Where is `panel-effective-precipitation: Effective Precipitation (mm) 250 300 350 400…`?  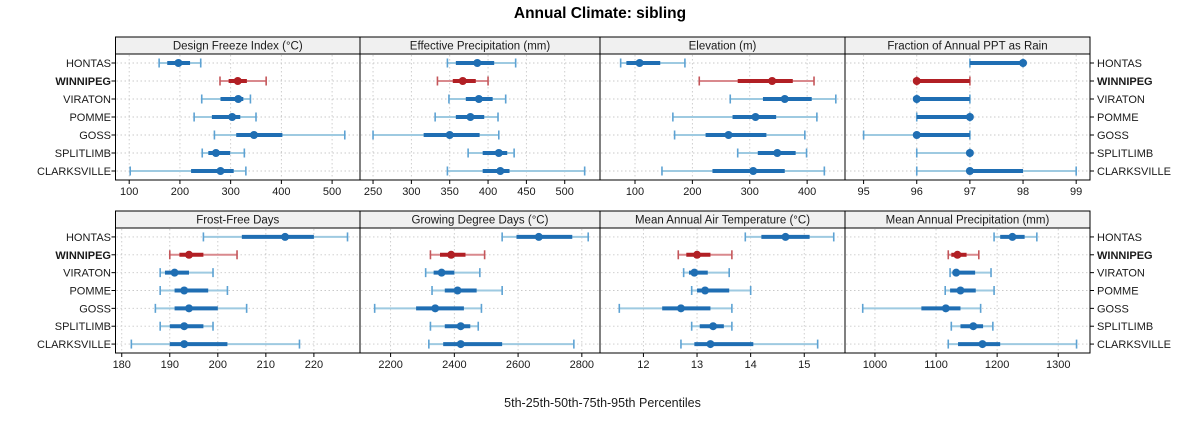
panel-effective-precipitation: Effective Precipitation (mm) 250 300 350 400… is located at coordinates (480, 117).